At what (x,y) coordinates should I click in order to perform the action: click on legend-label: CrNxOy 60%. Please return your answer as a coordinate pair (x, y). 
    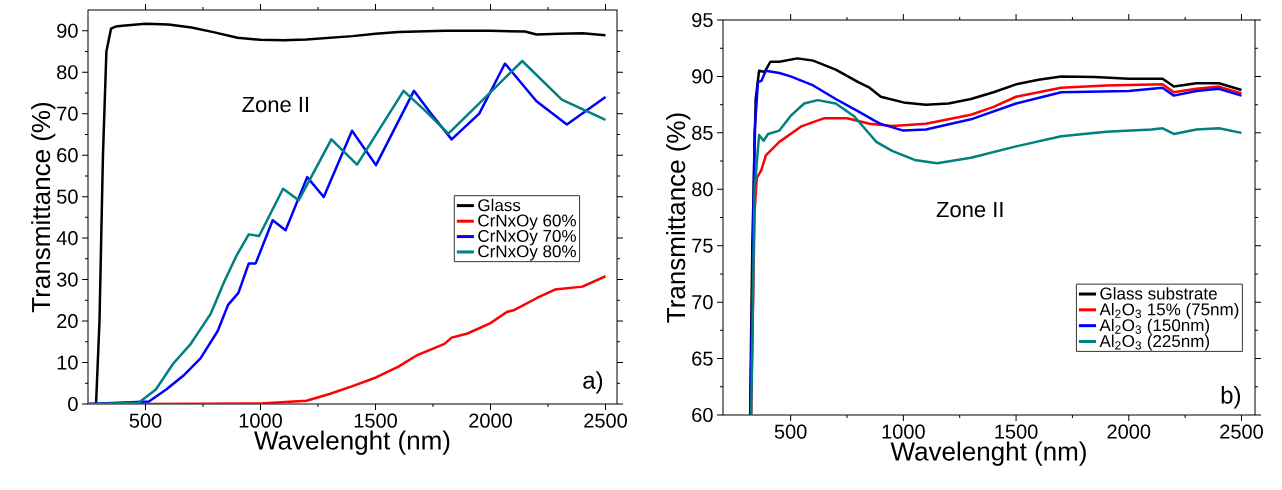
    Looking at the image, I should click on (527, 222).